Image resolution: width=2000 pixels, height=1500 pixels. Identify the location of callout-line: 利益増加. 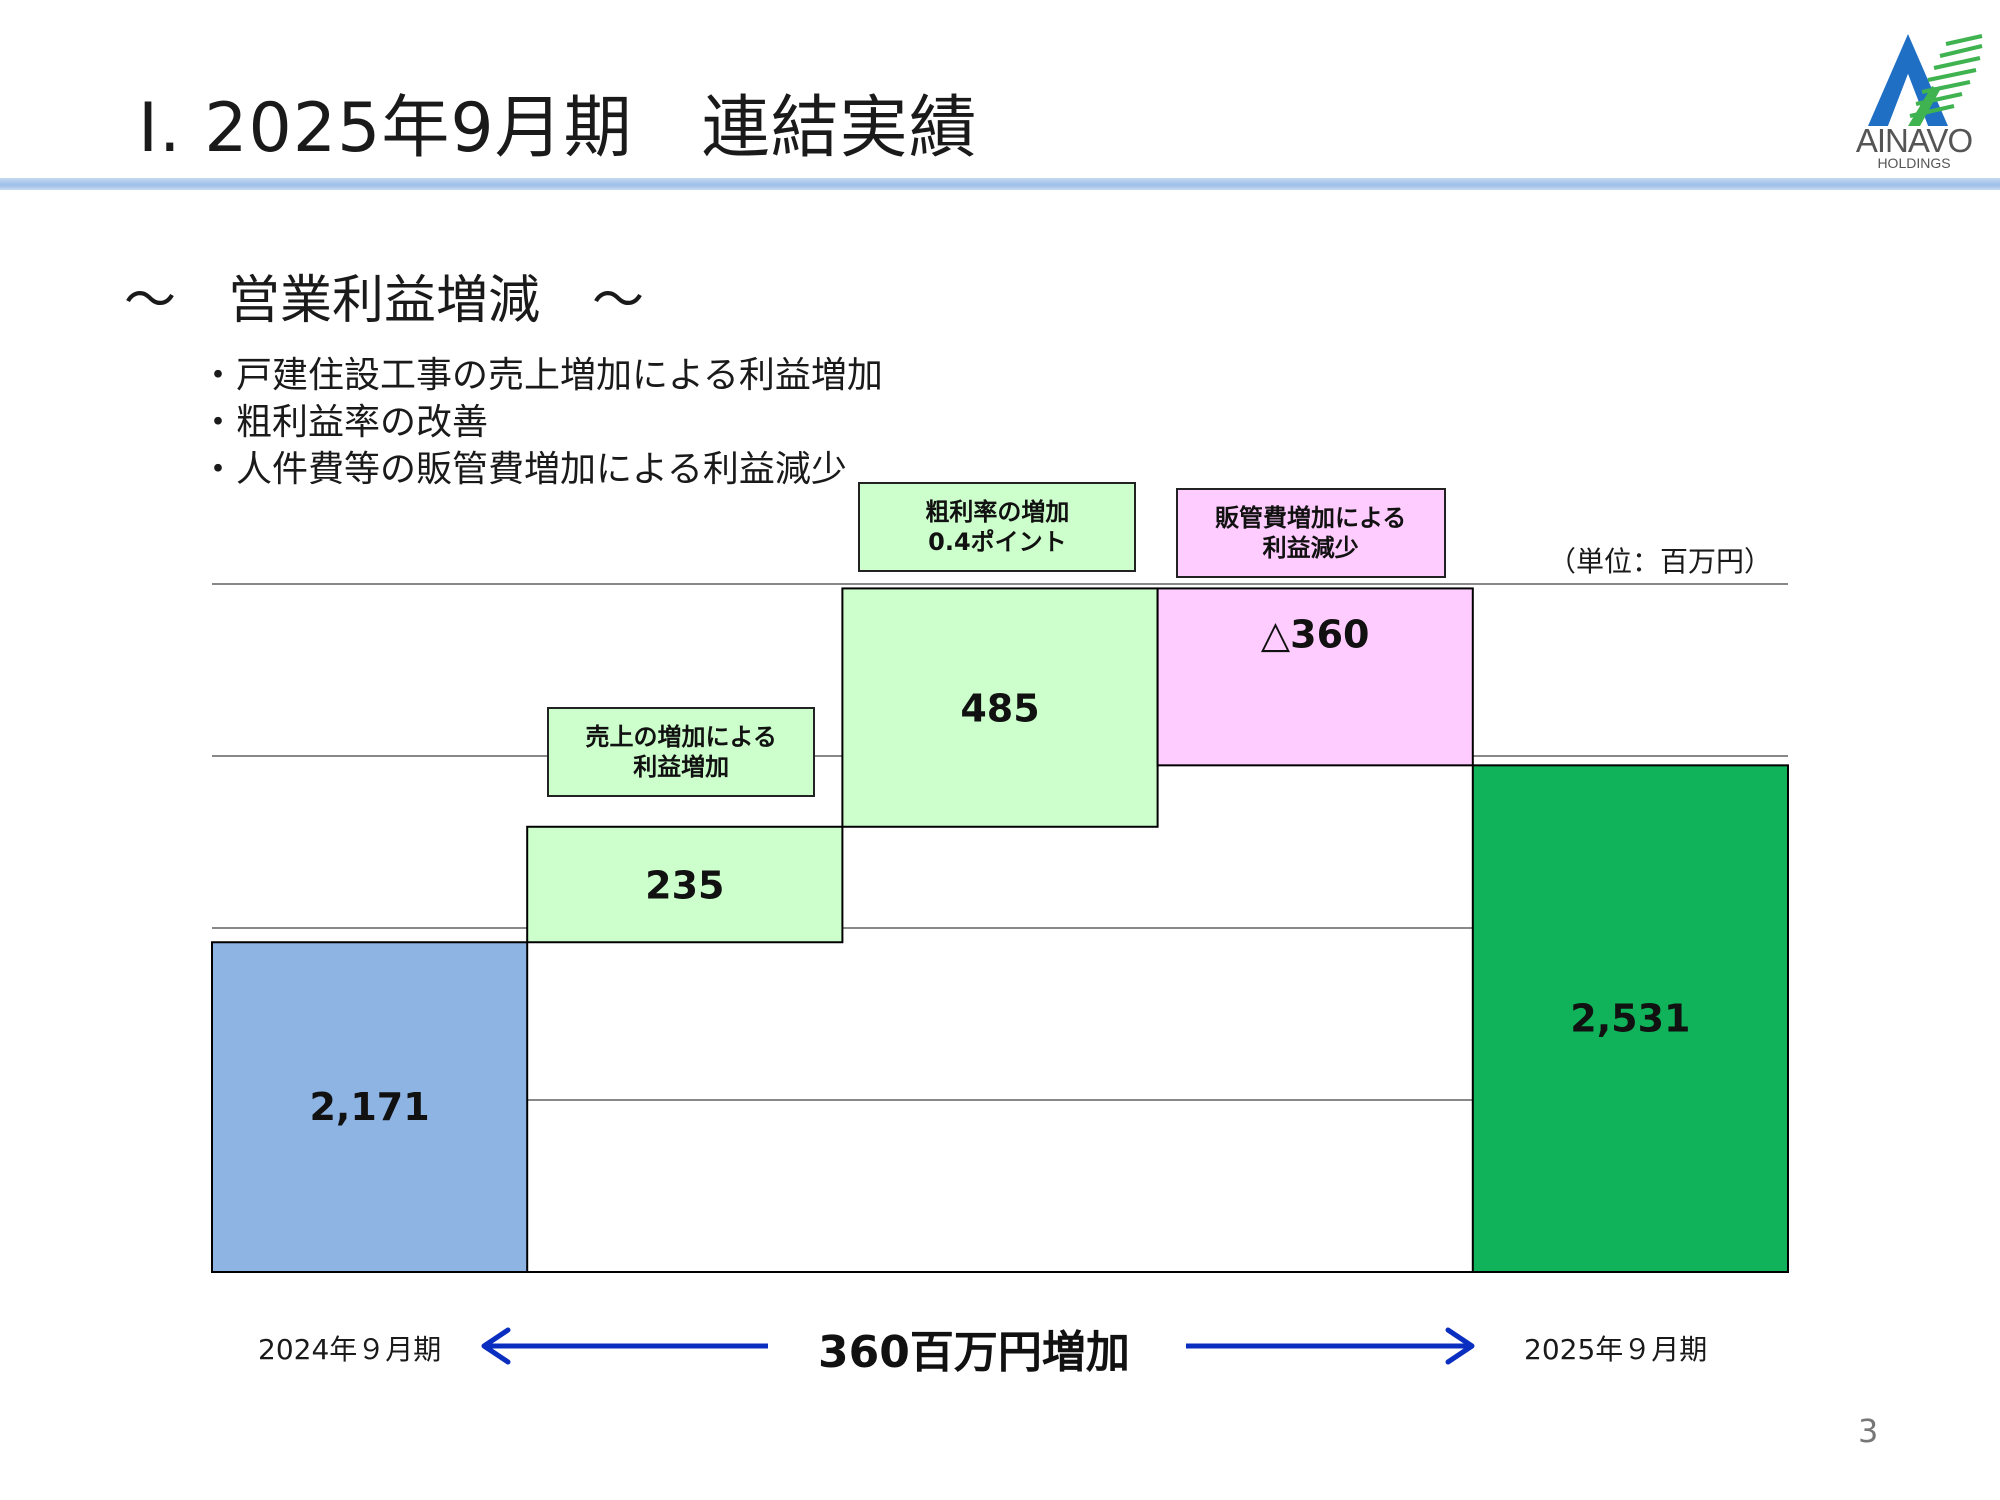
(681, 766).